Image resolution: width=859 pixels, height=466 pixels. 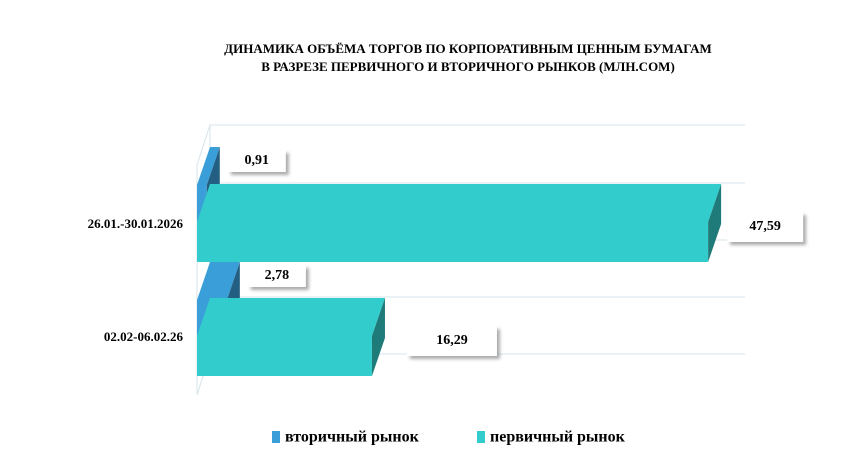 What do you see at coordinates (558, 437) in the screenshot?
I see `legend-label: первичный рынок` at bounding box center [558, 437].